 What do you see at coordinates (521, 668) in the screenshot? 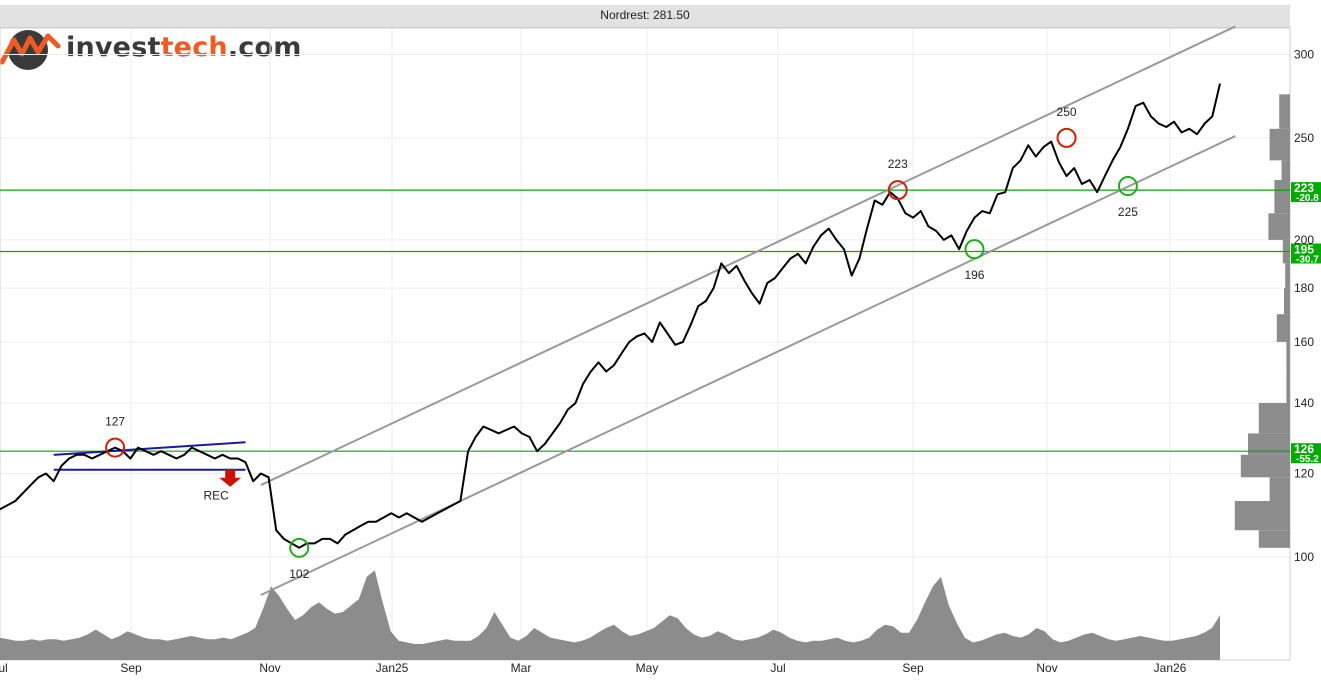
I see `x-tick-label: Mar` at bounding box center [521, 668].